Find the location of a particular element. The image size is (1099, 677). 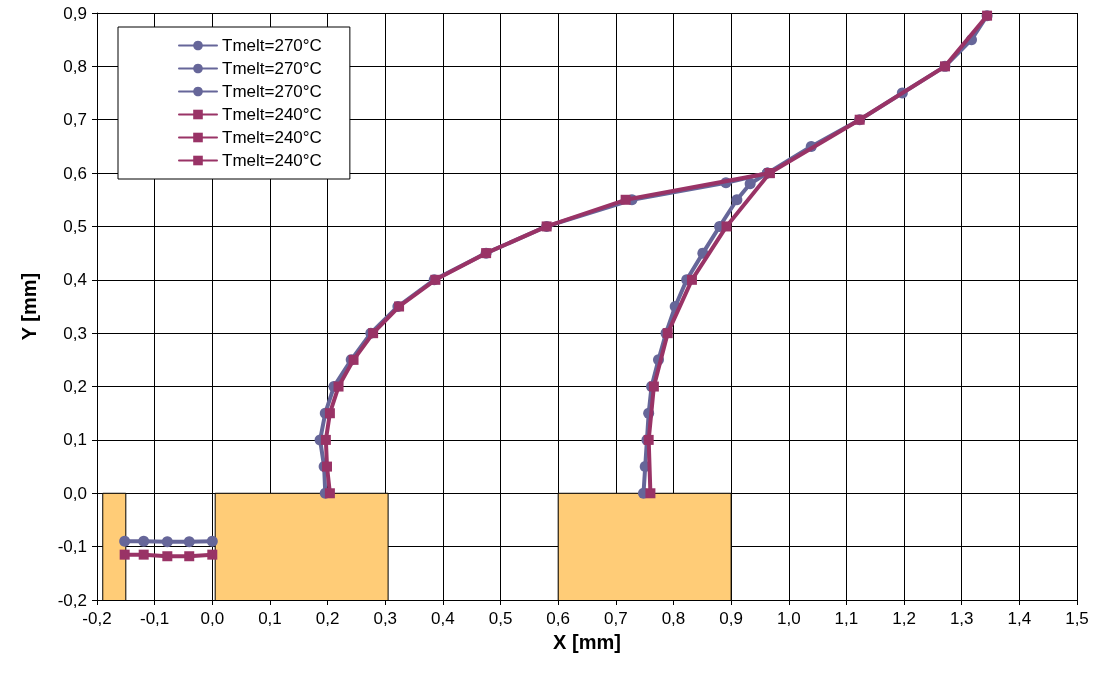

x-tick-label: 0,6 is located at coordinates (558, 618).